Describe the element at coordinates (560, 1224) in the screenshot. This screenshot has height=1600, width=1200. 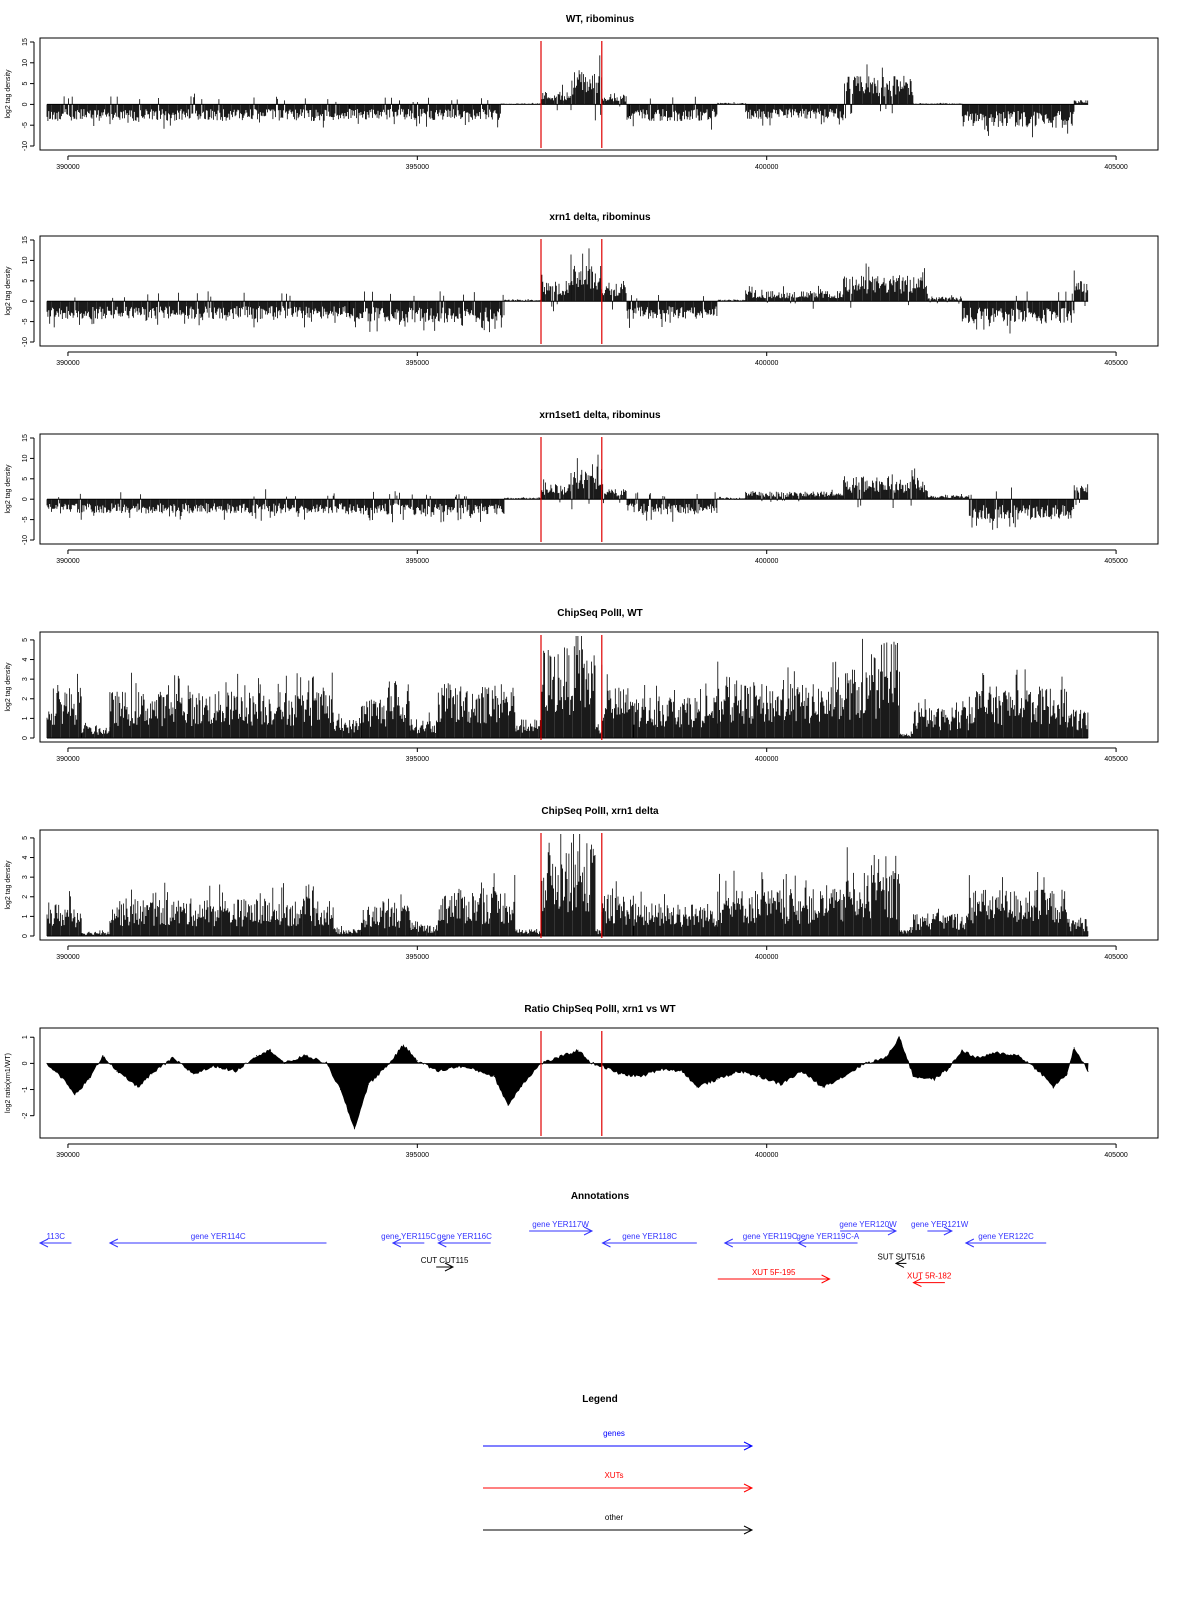
I see `annotation-label: gene YER117W` at that location.